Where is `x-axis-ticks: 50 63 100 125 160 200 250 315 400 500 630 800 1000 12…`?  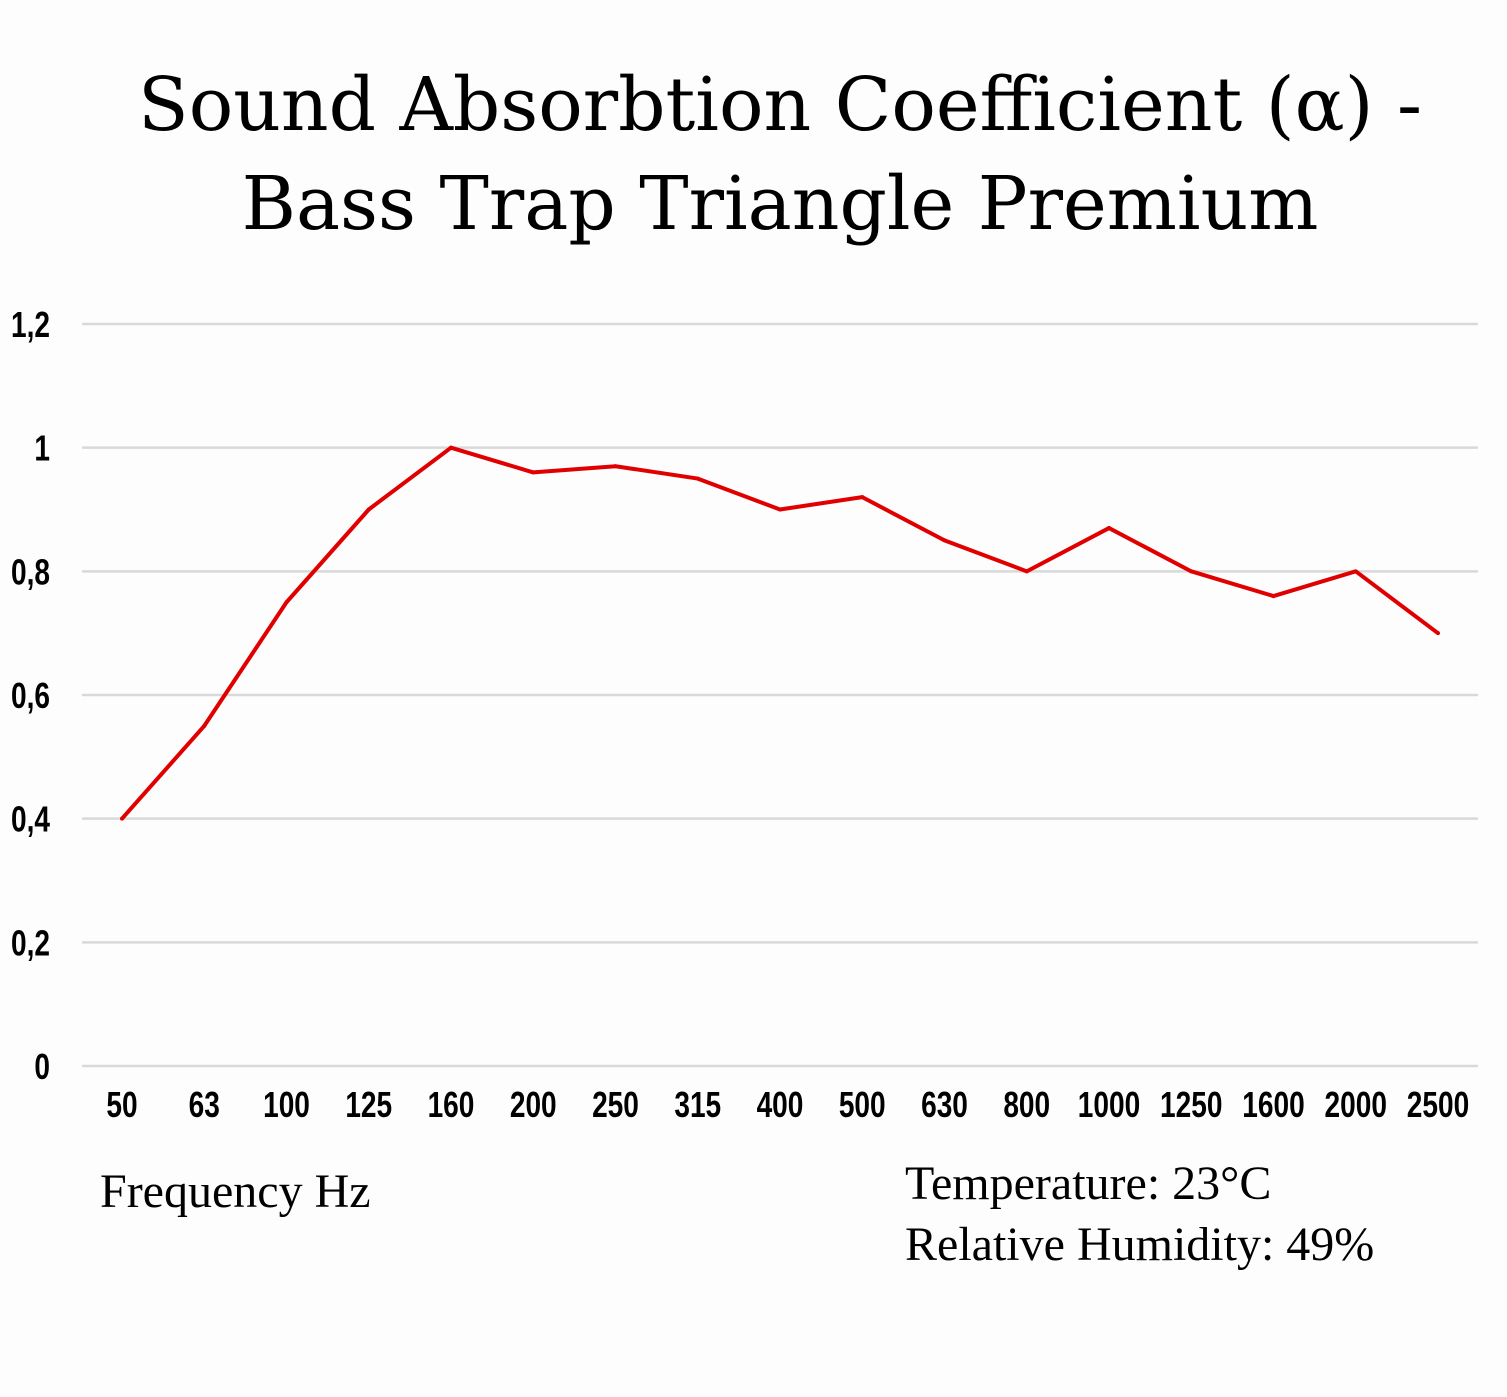 x-axis-ticks: 50 63 100 125 160 200 250 315 400 500 630 800 1000 12… is located at coordinates (787, 1105).